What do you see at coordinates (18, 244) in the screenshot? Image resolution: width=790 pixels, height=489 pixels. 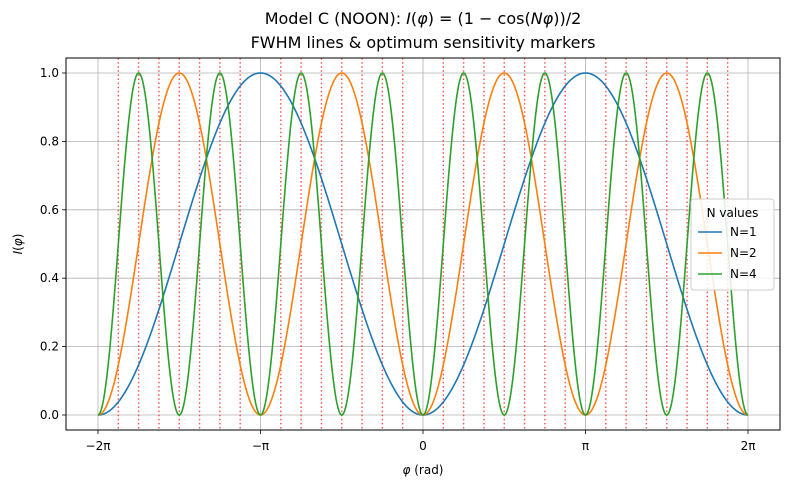 I see `y-axis-label: I(φ)` at bounding box center [18, 244].